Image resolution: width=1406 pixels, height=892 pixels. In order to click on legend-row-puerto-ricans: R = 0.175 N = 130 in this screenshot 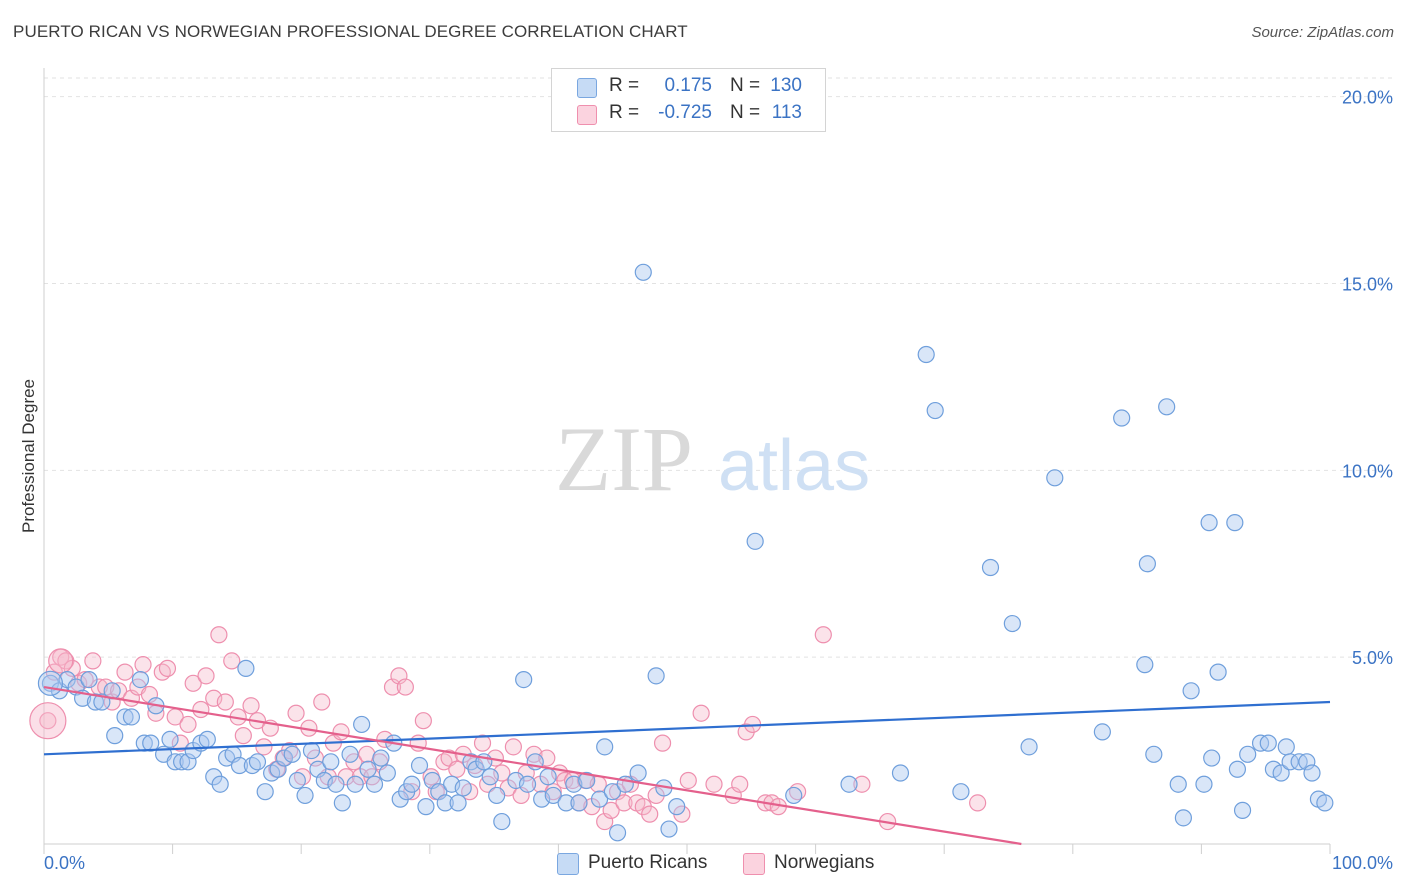, I will do `click(688, 87)`.